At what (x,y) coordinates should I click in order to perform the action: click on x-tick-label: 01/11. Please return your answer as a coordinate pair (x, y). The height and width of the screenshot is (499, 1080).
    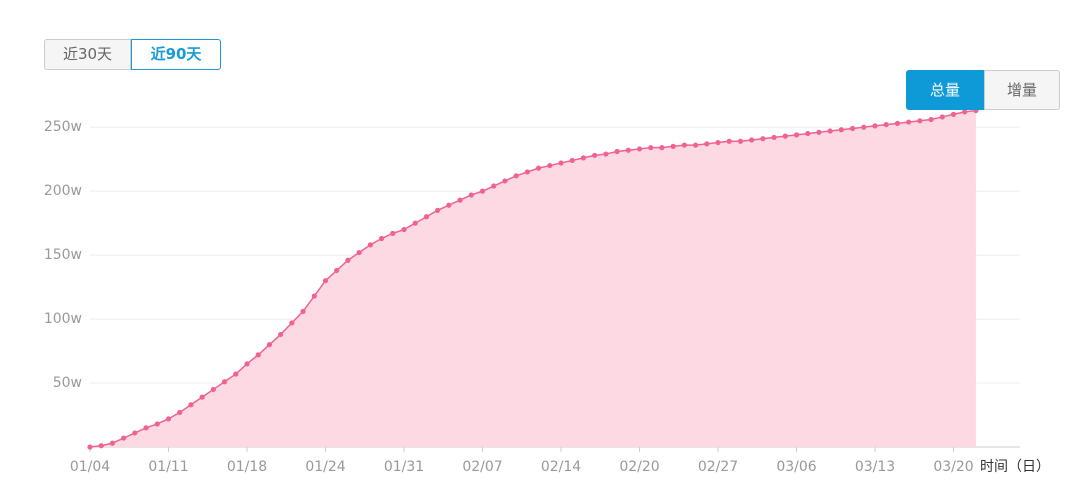
    Looking at the image, I should click on (168, 467).